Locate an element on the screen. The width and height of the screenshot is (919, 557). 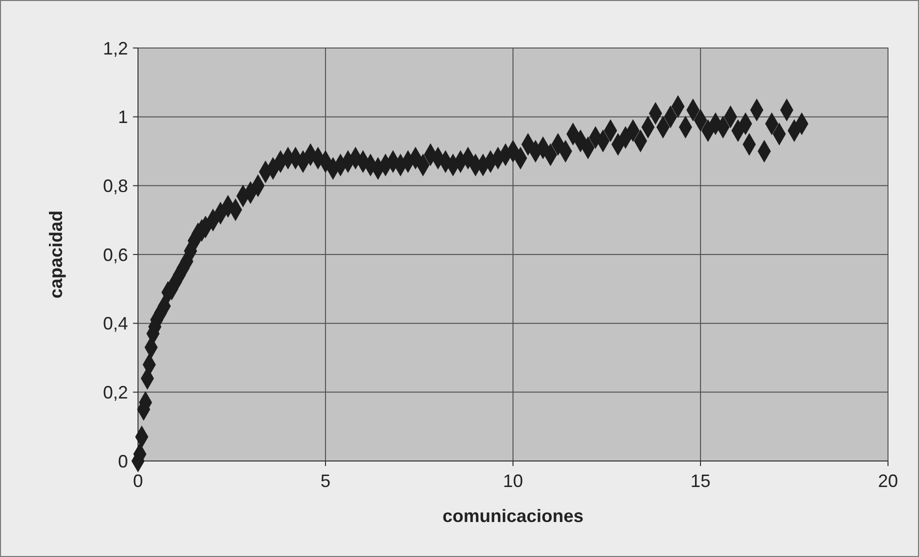
y-axis-title: capacidad is located at coordinates (56, 254).